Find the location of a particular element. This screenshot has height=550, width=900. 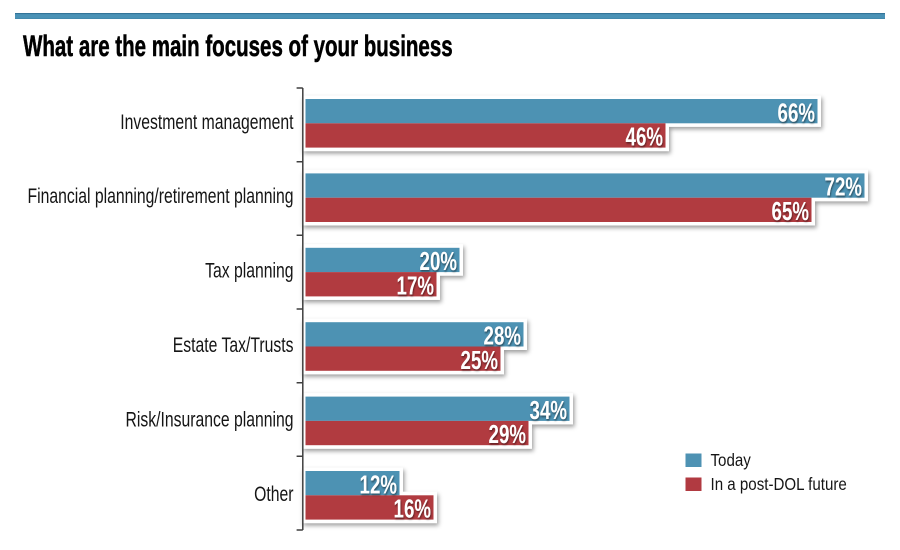

svg-text: 25% is located at coordinates (479, 360).